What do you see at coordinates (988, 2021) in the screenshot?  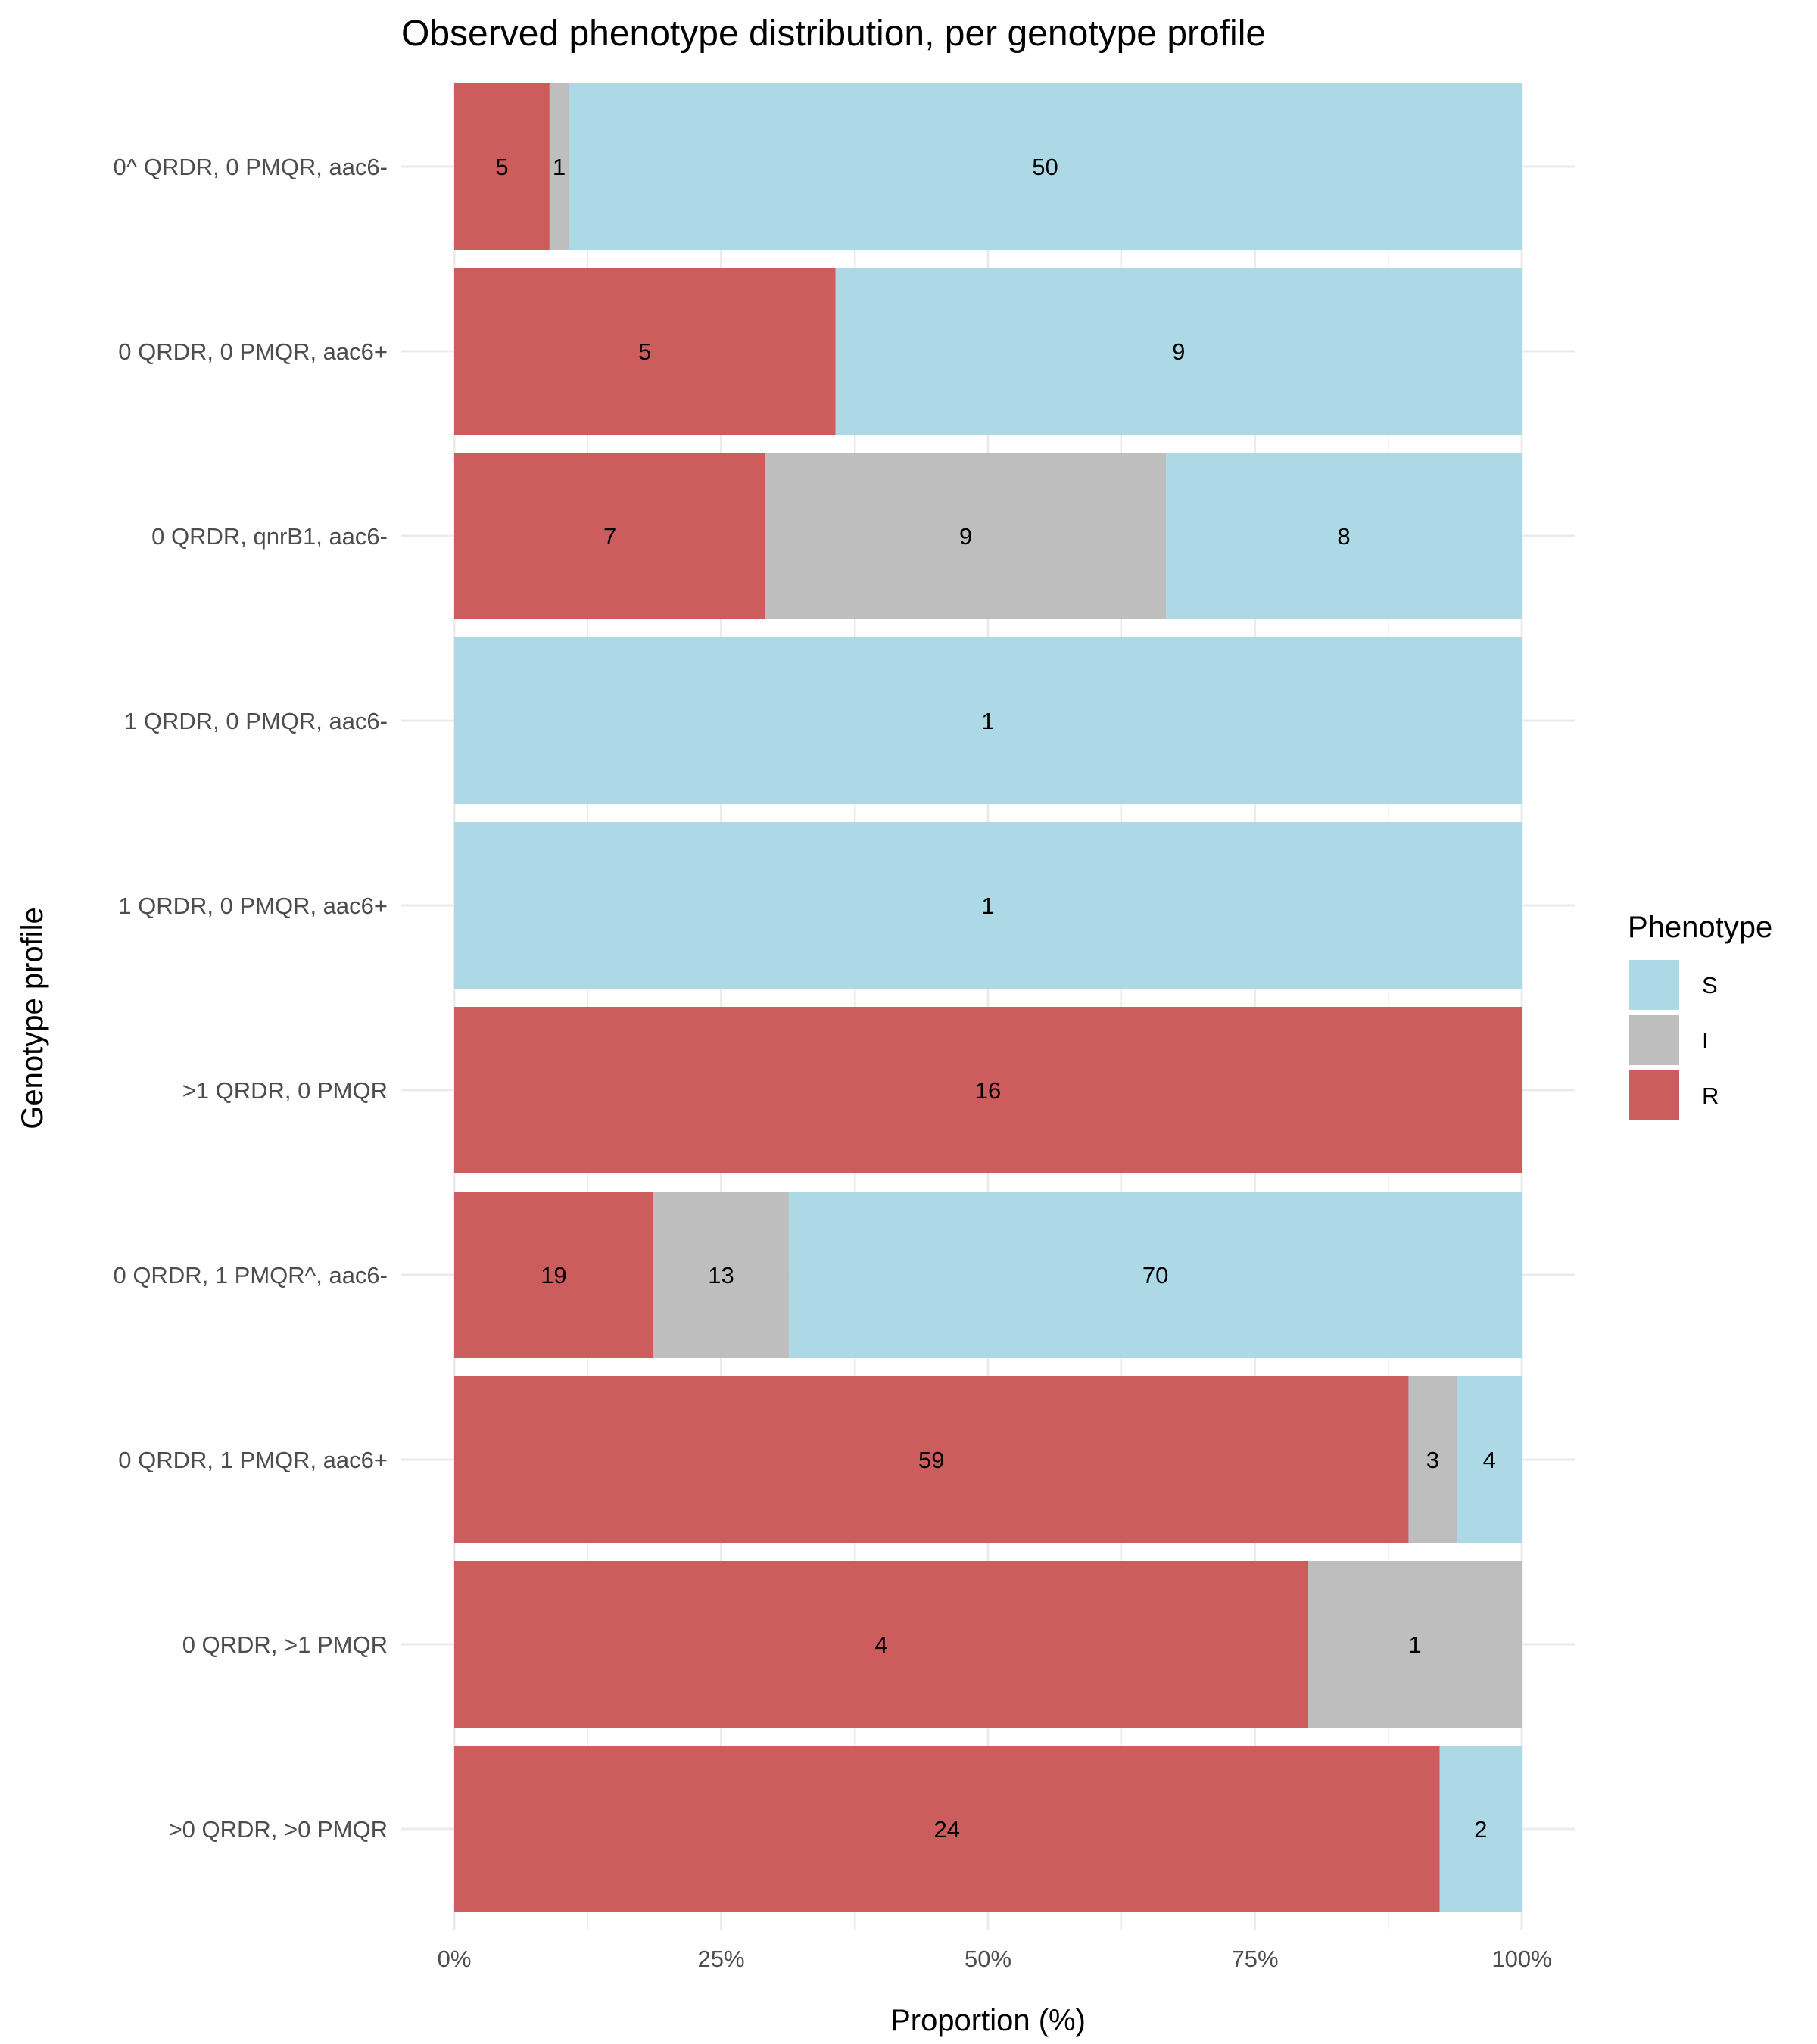 I see `x-axis-title: Proportion (%)` at bounding box center [988, 2021].